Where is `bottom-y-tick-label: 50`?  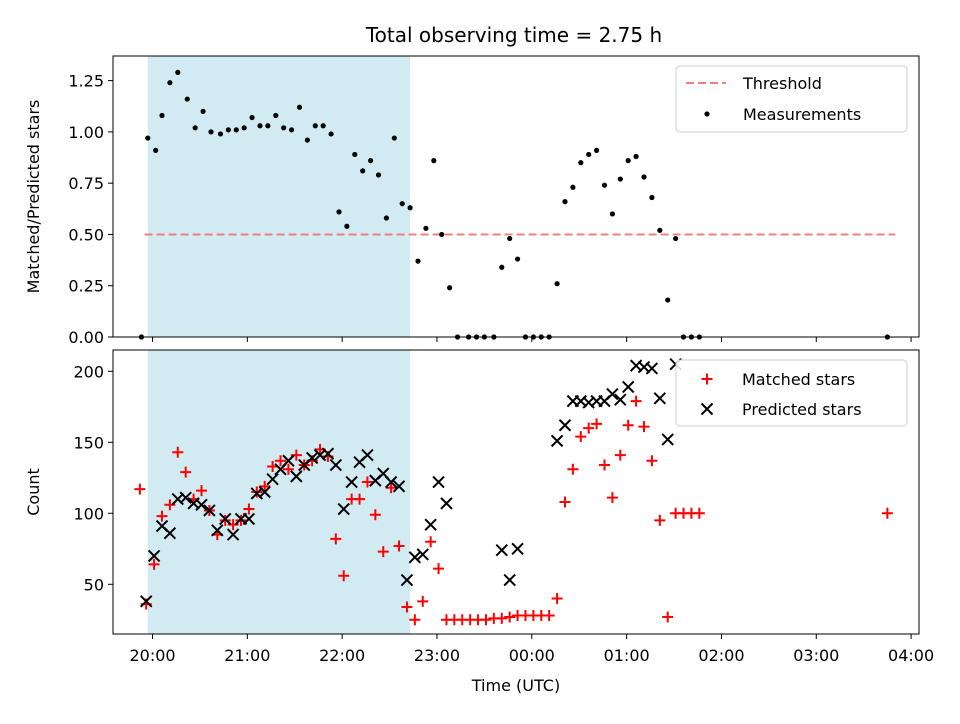
bottom-y-tick-label: 50 is located at coordinates (94, 584).